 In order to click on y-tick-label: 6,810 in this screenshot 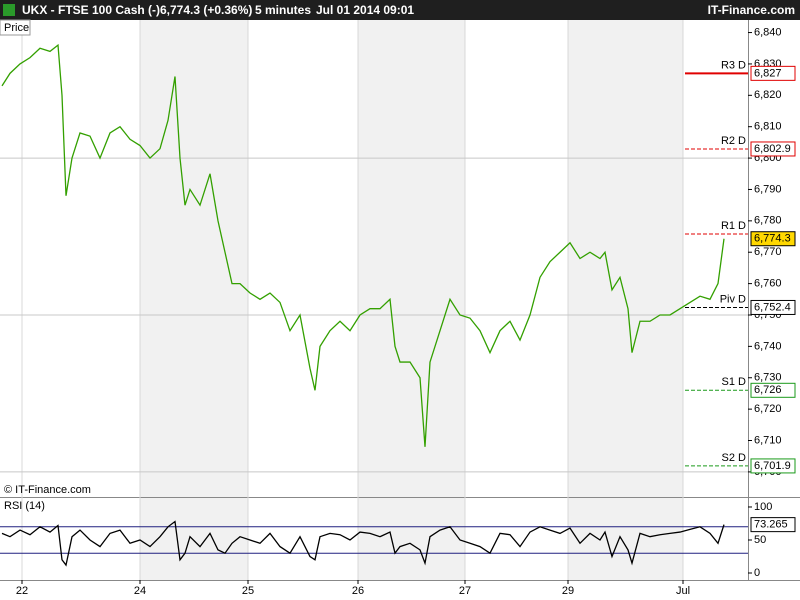, I will do `click(768, 127)`.